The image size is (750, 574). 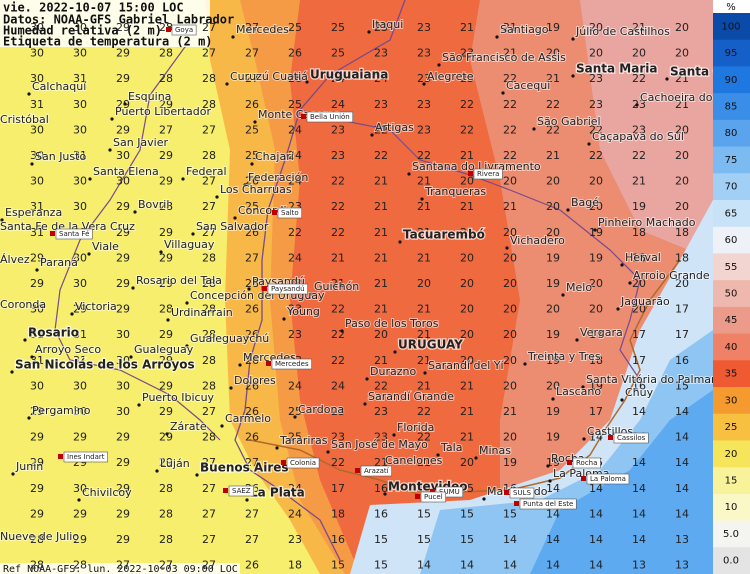 I want to click on place-name: Puerto Ibicuy, so click(x=178, y=397).